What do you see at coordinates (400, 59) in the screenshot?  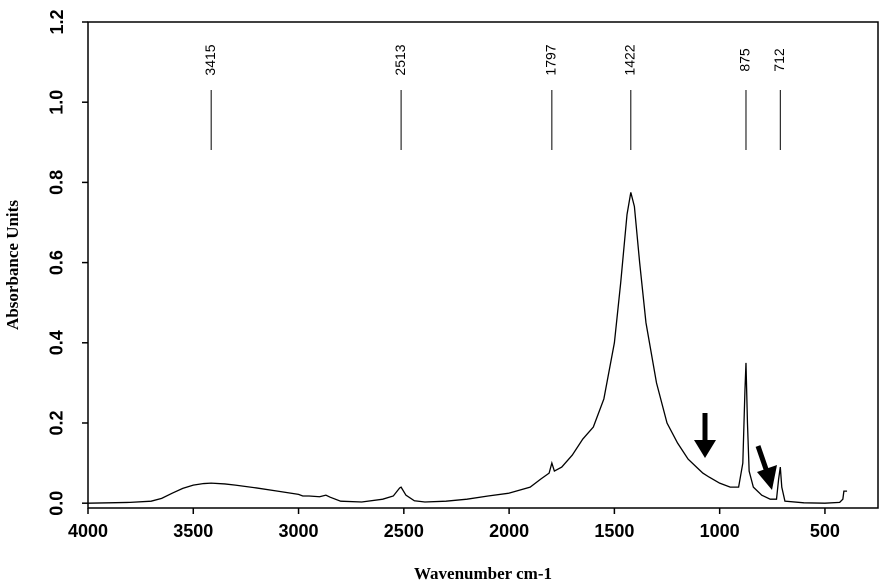 I see `peak-label: 2513` at bounding box center [400, 59].